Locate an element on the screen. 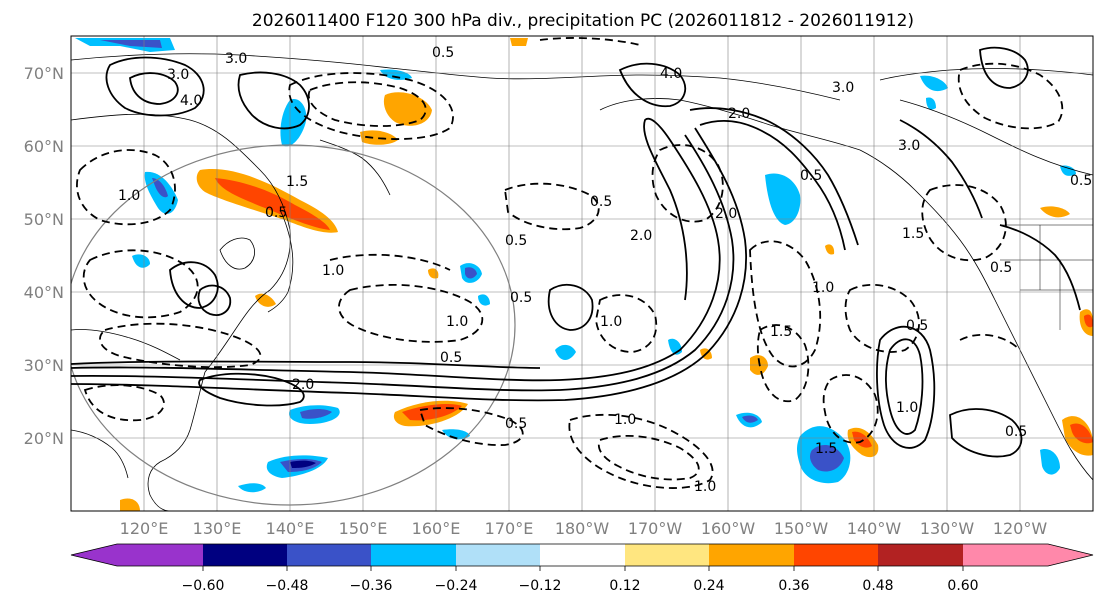  colorbar-extend-low is located at coordinates (94, 555).